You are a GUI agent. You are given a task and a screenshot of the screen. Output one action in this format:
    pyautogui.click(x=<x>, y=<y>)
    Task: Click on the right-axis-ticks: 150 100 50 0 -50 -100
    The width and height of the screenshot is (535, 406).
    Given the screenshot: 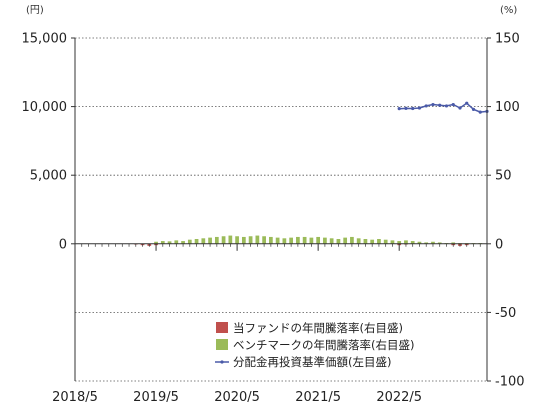 What is the action you would take?
    pyautogui.click(x=506, y=211)
    